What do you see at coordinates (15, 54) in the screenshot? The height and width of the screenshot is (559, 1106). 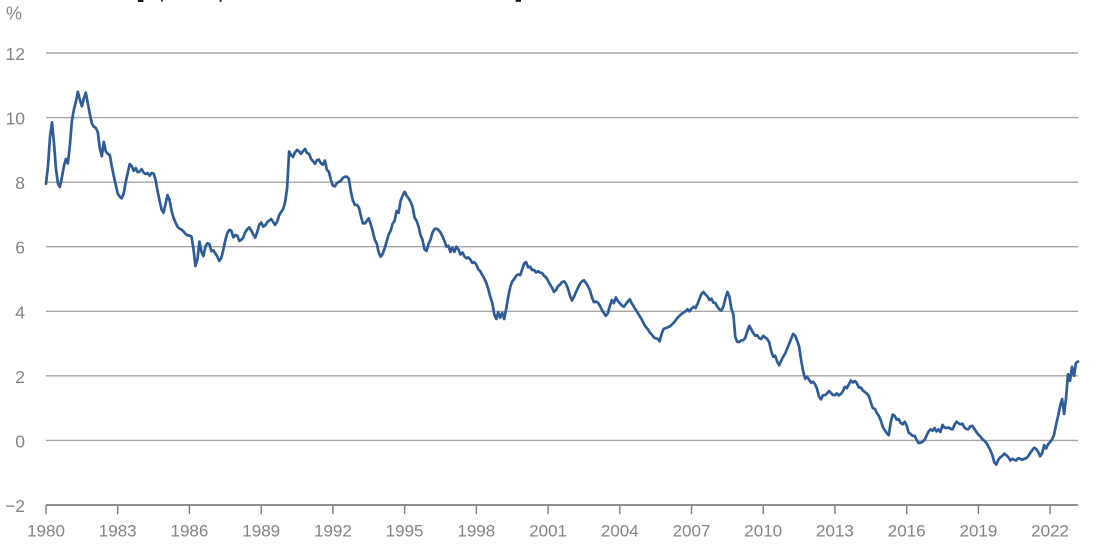 I see `svg-text: 12` at bounding box center [15, 54].